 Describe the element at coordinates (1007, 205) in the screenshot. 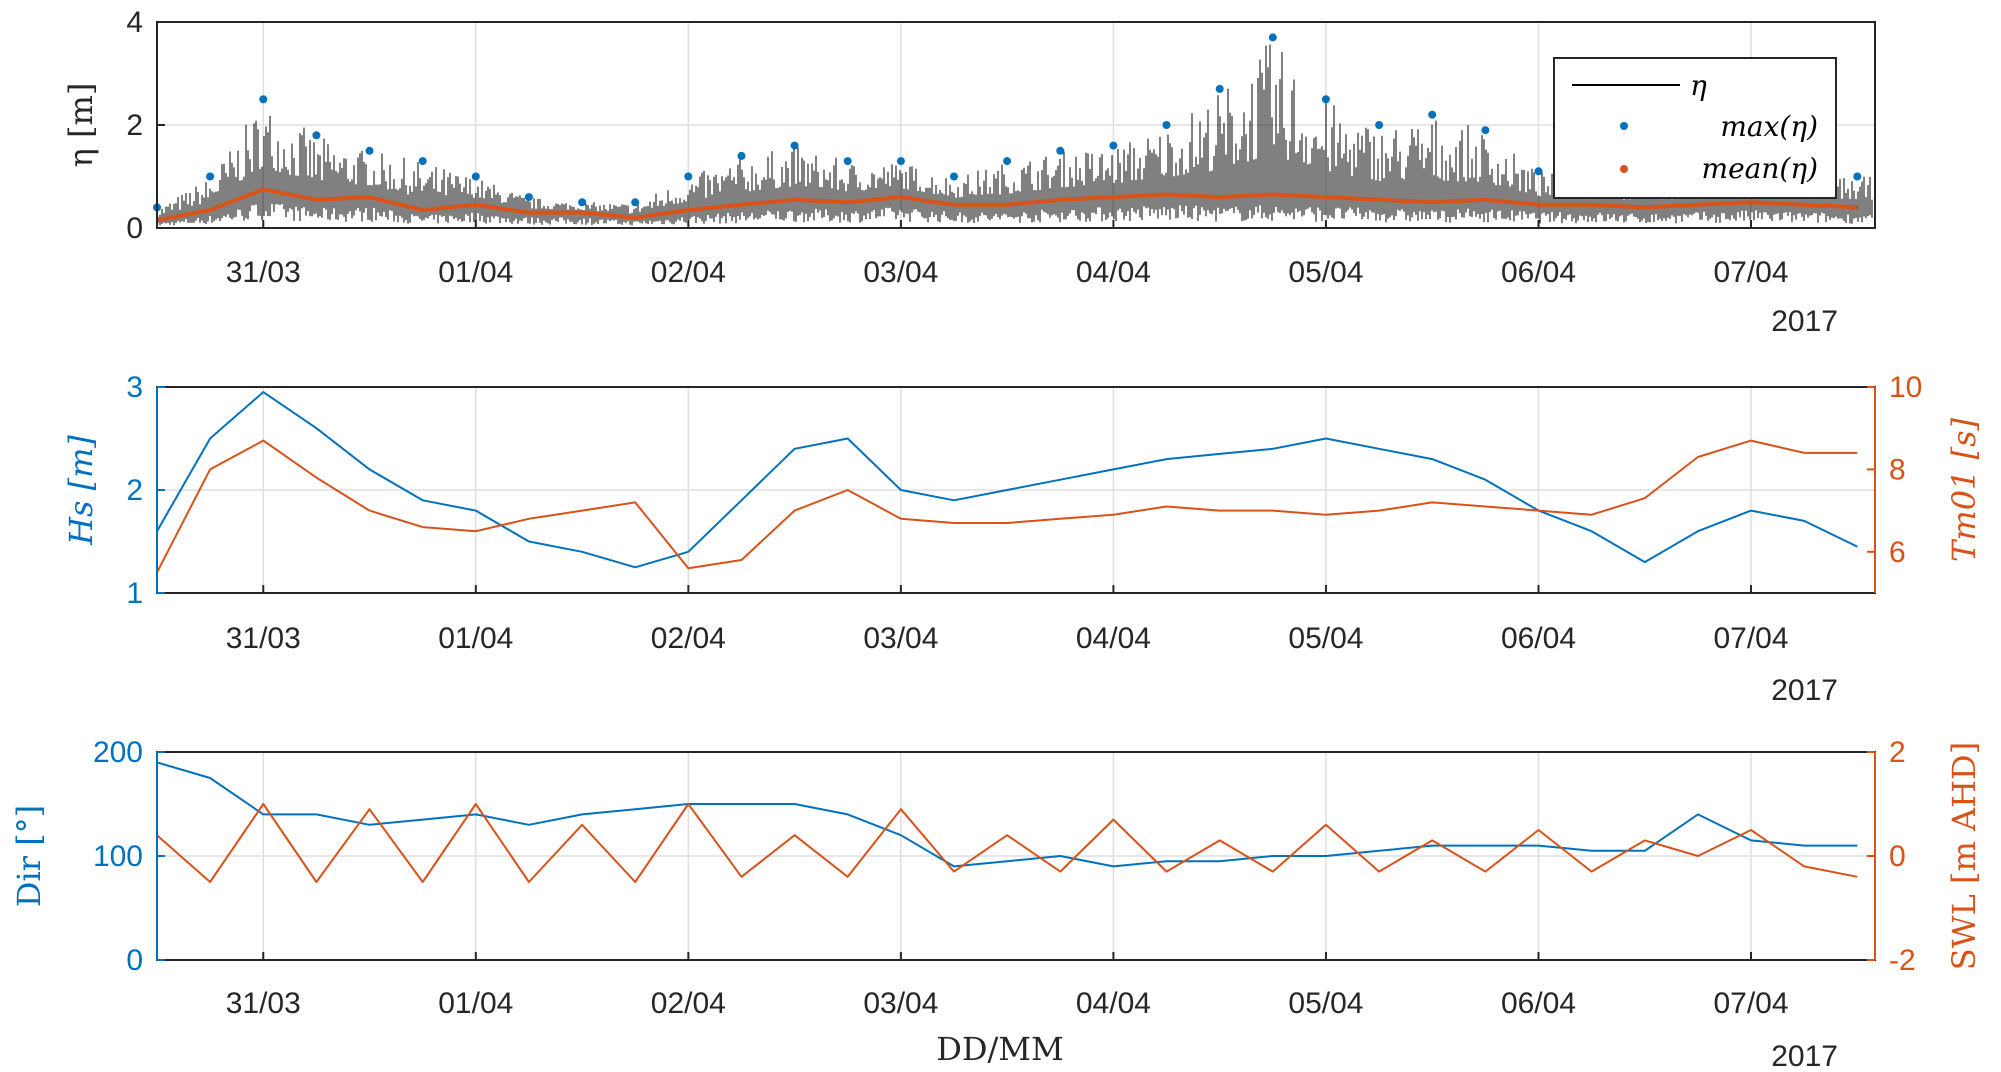

I see `series-line-mean` at that location.